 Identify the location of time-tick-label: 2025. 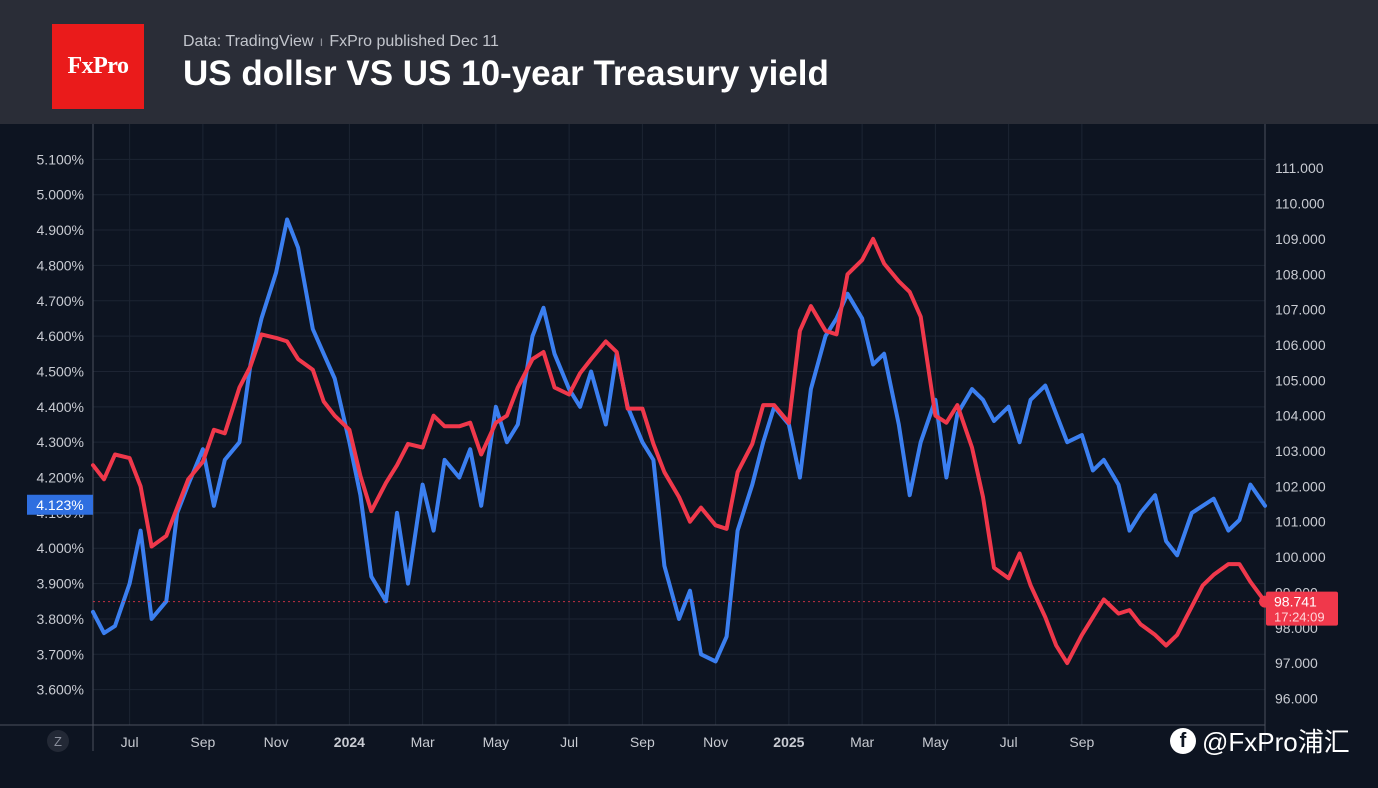
(788, 742).